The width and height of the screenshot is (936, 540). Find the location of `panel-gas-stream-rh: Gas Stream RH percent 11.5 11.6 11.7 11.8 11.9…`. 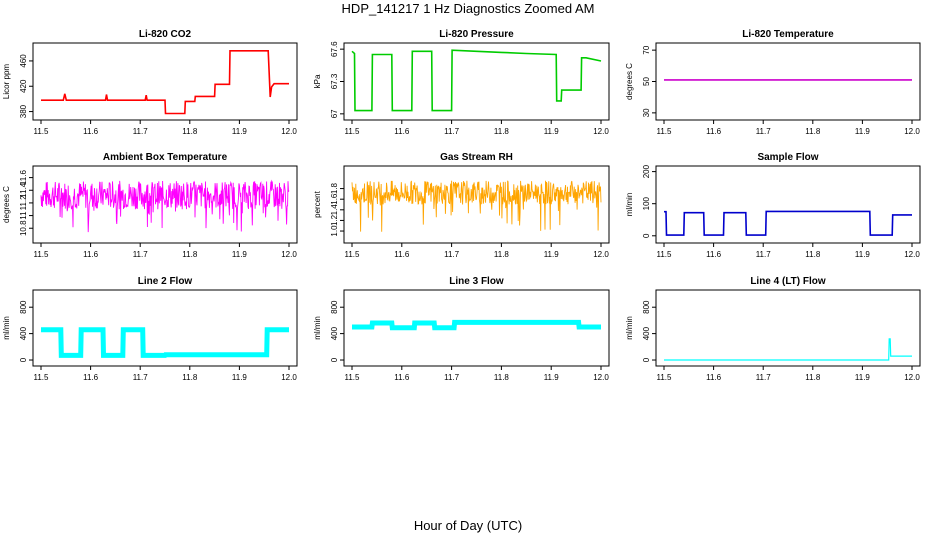

panel-gas-stream-rh: Gas Stream RH percent 11.5 11.6 11.7 11.8 11.9… is located at coordinates (461, 205).